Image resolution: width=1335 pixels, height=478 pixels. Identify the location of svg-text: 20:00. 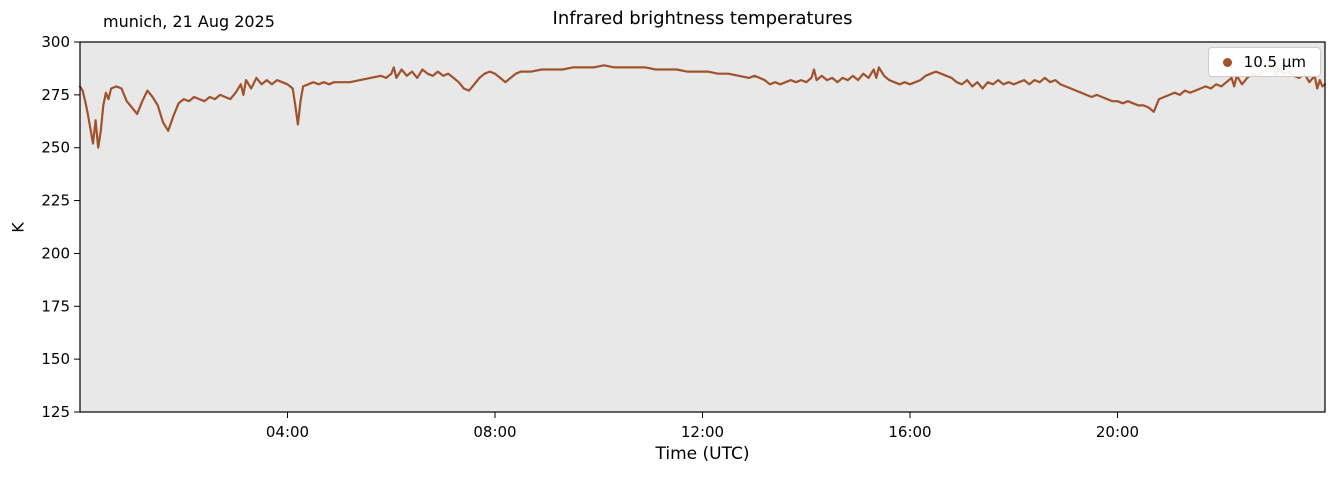
(1117, 432).